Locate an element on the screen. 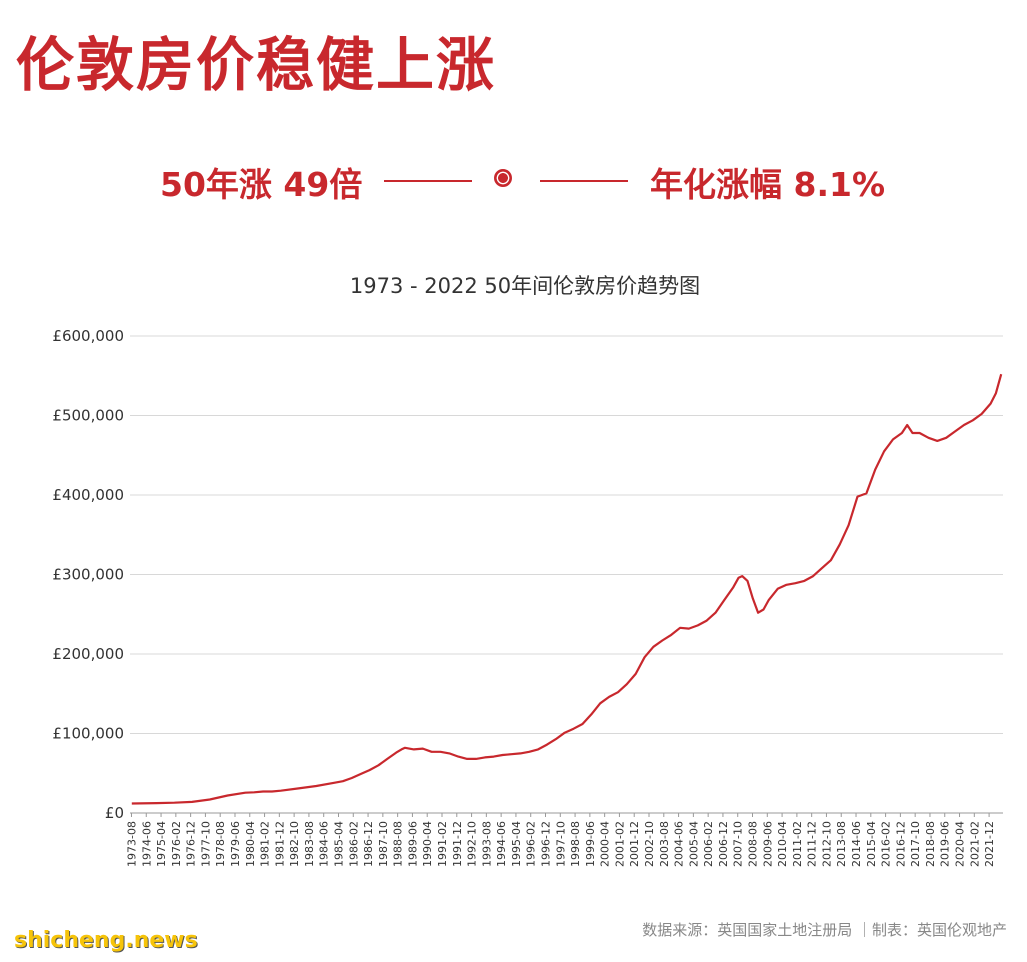 Image resolution: width=1027 pixels, height=962 pixels. x-tick-label: 1981-12 is located at coordinates (279, 844).